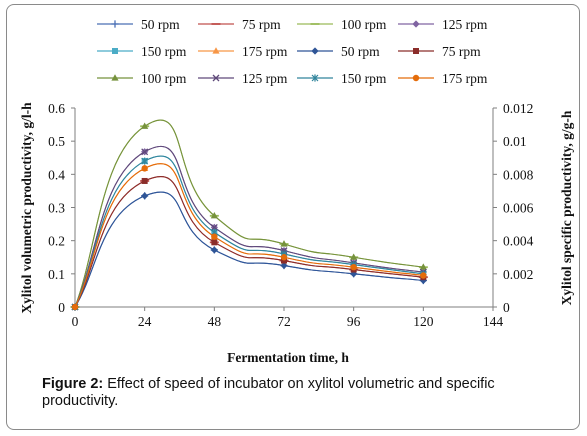 The image size is (587, 436). Describe the element at coordinates (566, 207) in the screenshot. I see `y-axis-label-right: Xylitol specific productivity, g/g-h` at that location.